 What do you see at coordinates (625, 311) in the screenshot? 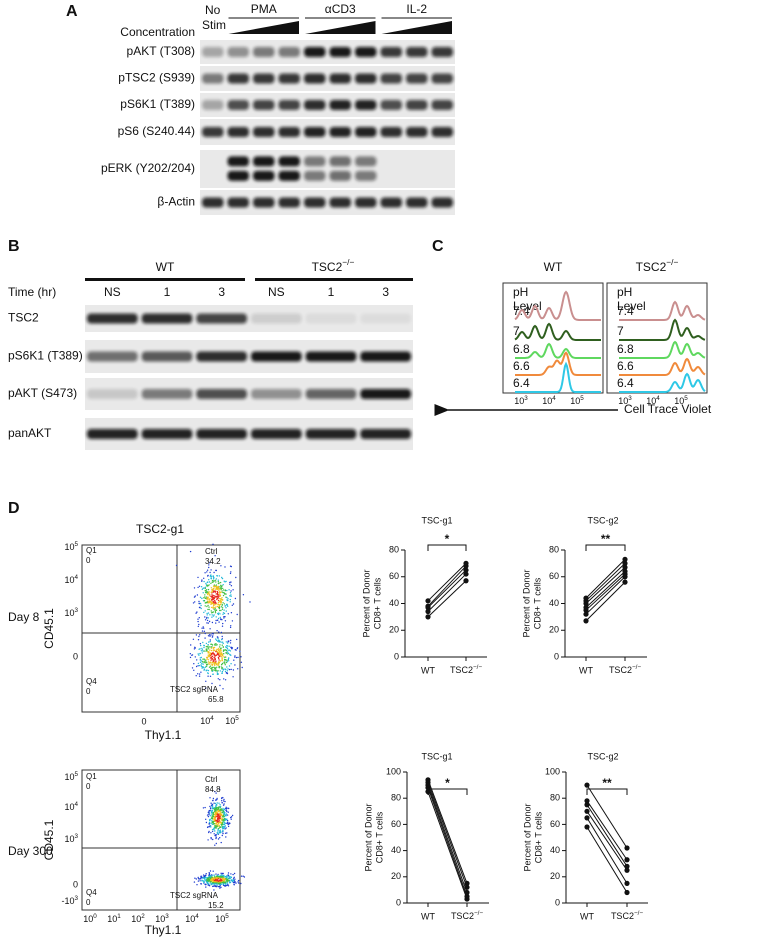
I see `ph-level: 7.4` at bounding box center [625, 311].